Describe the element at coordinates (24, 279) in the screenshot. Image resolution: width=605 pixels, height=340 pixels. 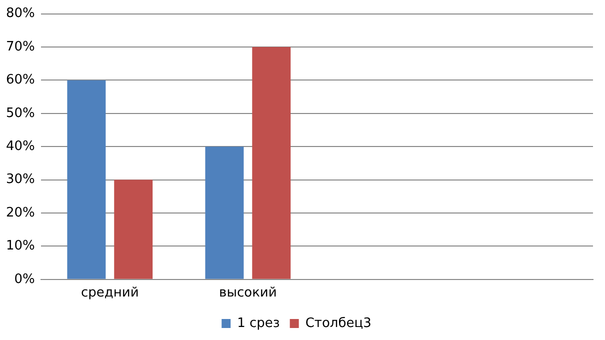
I see `y-tick-label: 0%` at that location.